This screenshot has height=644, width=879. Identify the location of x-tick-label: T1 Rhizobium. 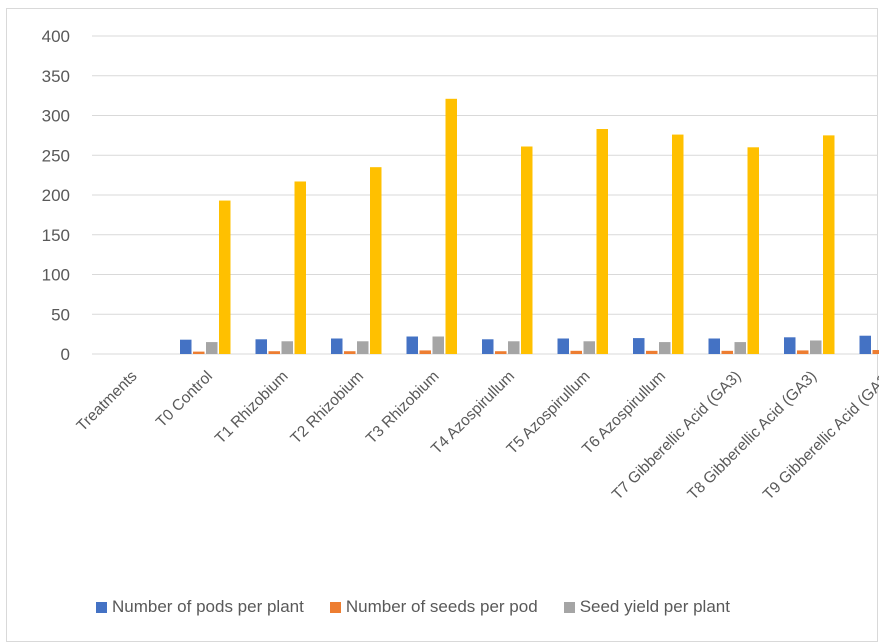
(252, 408).